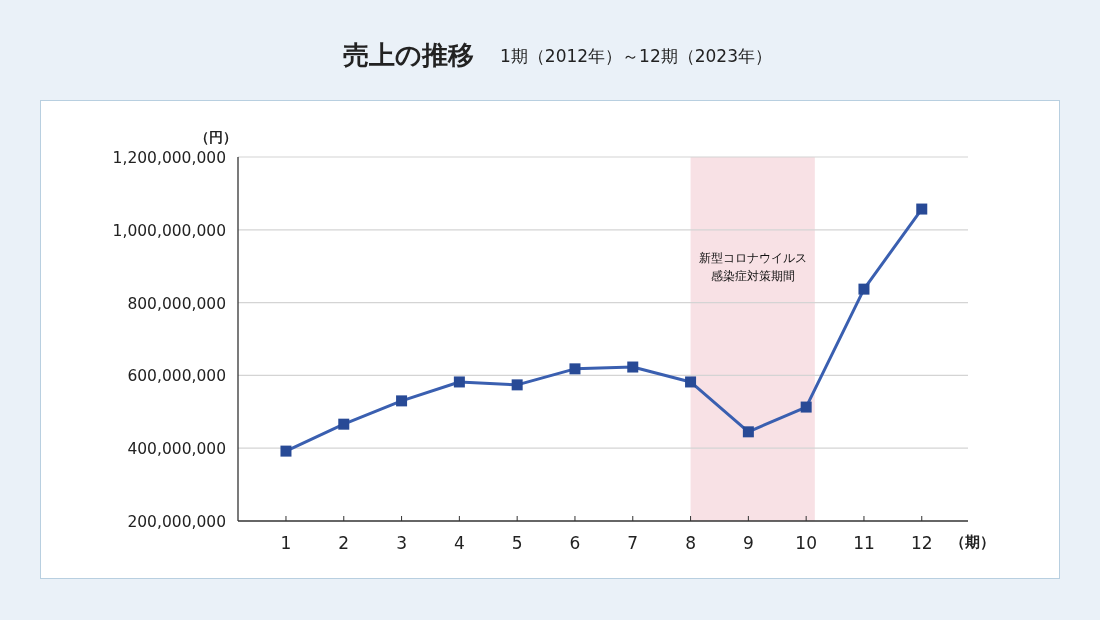  Describe the element at coordinates (752, 267) in the screenshot. I see `band-label: 新型コロナウイルス感染症対策期間` at that location.